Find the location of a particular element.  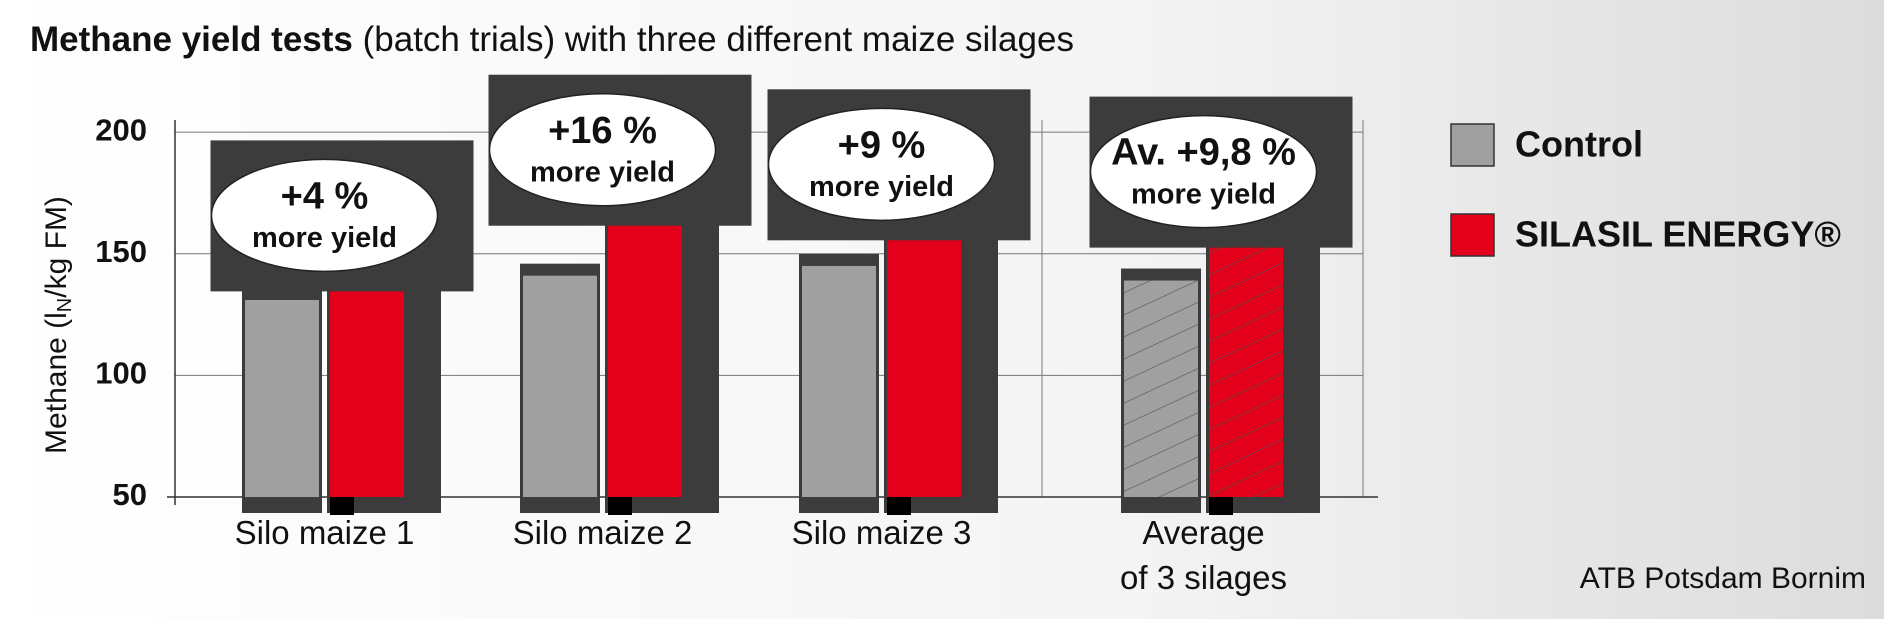

x-tick-label: Silo maize 3 is located at coordinates (882, 532).